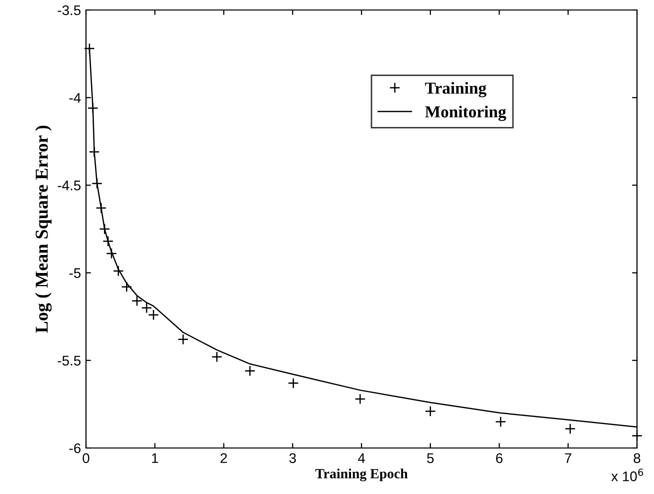  Describe the element at coordinates (75, 98) in the screenshot. I see `y-tick-label: -4` at that location.